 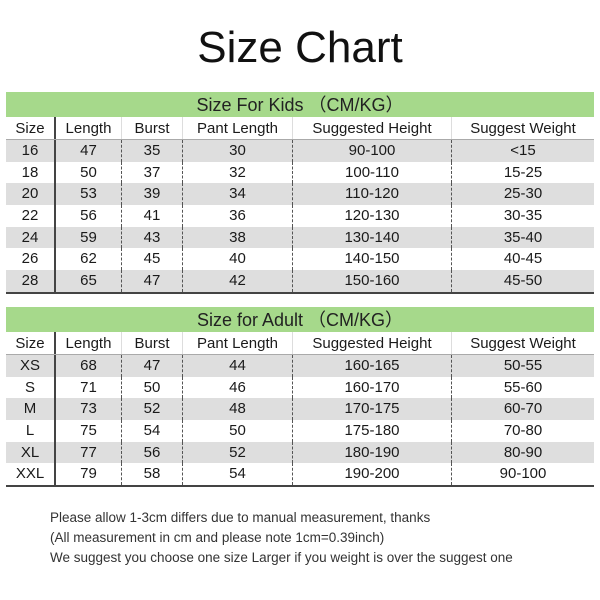 I want to click on table-cell: 60-70, so click(x=523, y=409).